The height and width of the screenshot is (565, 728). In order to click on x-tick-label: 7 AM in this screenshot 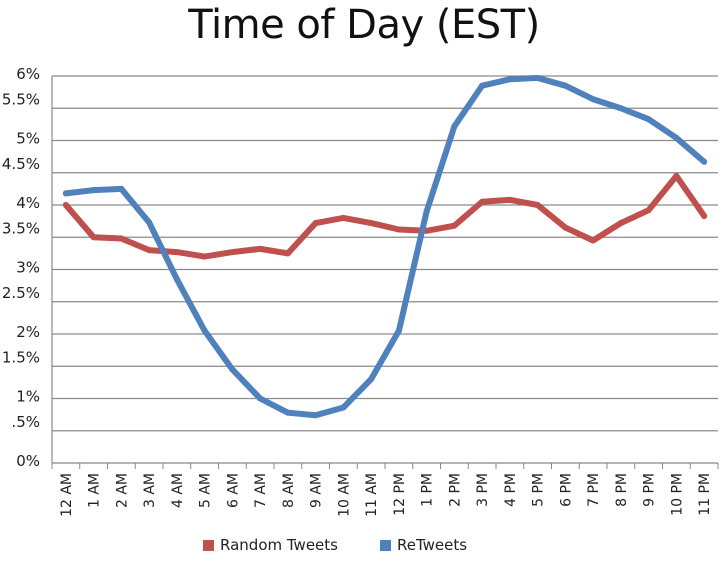, I will do `click(261, 490)`.